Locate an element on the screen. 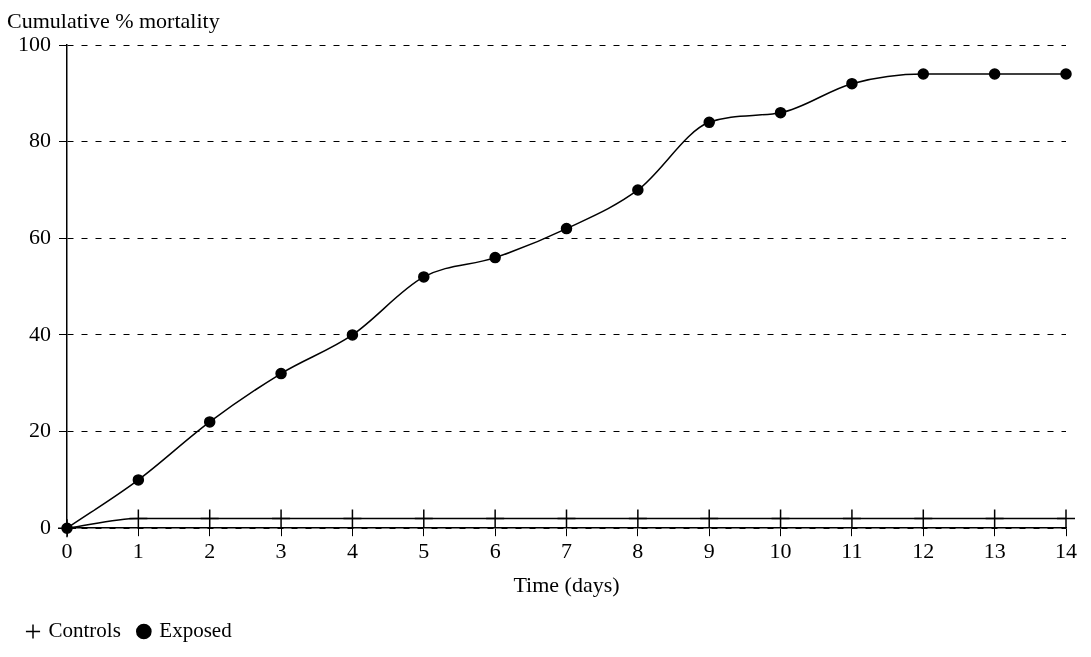  x-tick-label: 11 is located at coordinates (852, 551).